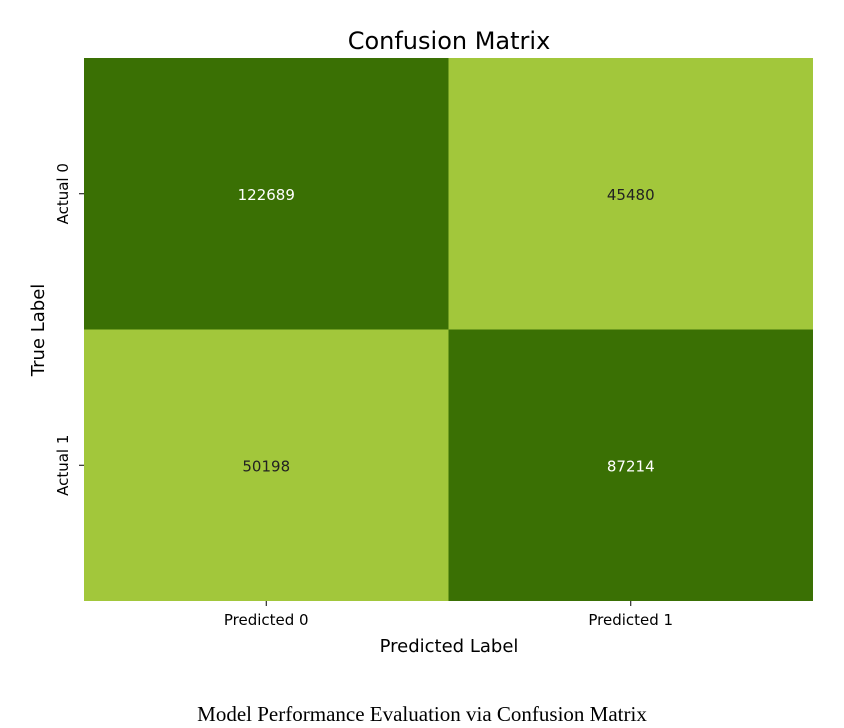  Describe the element at coordinates (449, 41) in the screenshot. I see `chart-title: Confusion Matrix` at that location.